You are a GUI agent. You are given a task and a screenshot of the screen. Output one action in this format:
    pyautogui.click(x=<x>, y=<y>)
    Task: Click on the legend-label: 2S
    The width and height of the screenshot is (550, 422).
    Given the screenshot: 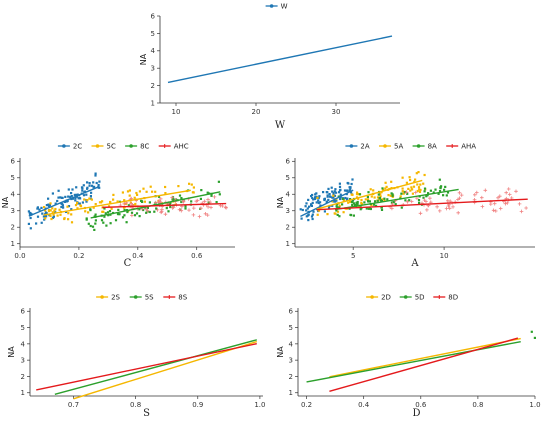 What is the action you would take?
    pyautogui.click(x=115, y=298)
    